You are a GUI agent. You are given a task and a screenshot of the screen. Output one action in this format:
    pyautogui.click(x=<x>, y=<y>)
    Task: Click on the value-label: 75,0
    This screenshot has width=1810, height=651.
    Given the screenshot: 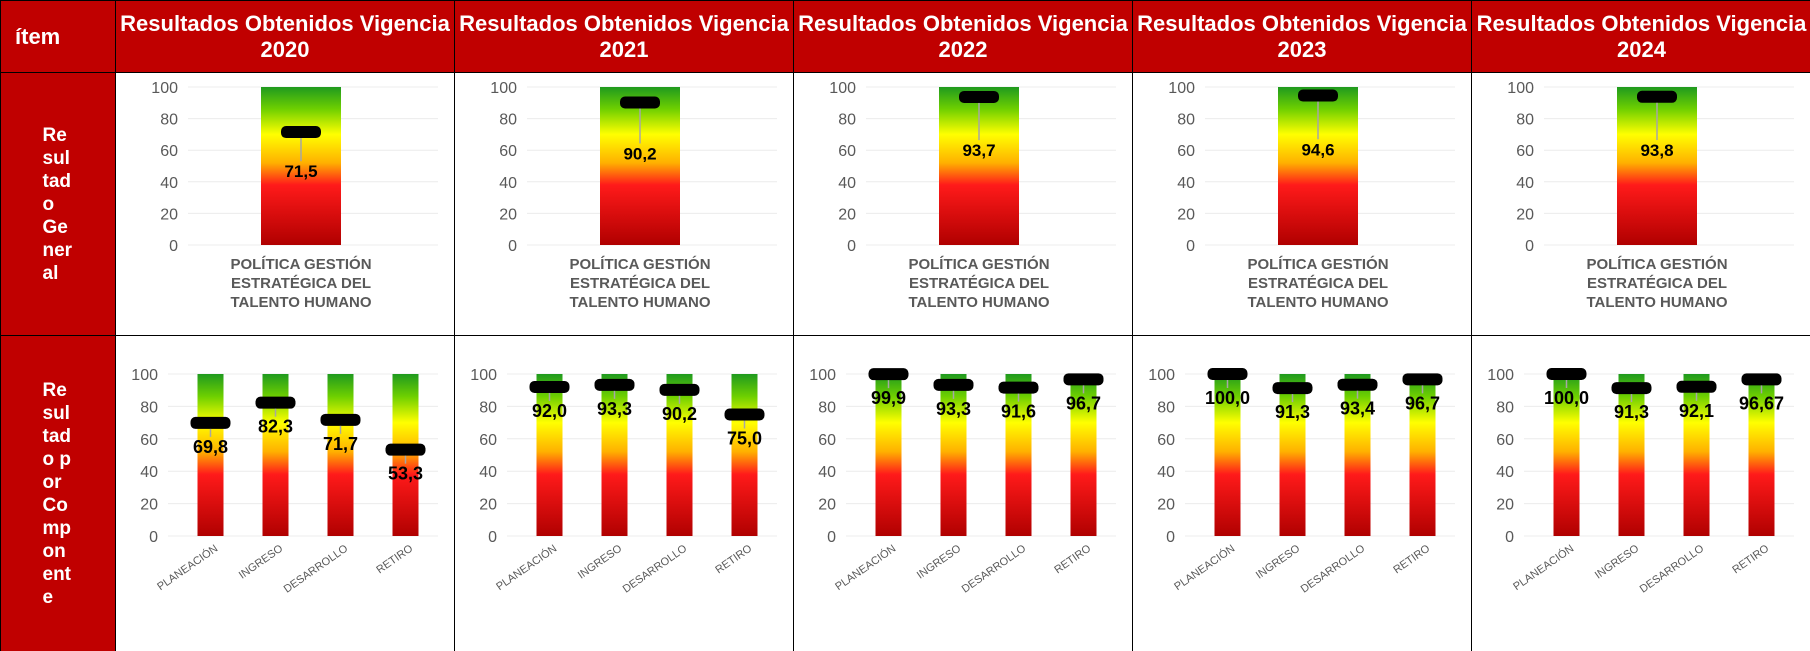 What is the action you would take?
    pyautogui.click(x=744, y=439)
    